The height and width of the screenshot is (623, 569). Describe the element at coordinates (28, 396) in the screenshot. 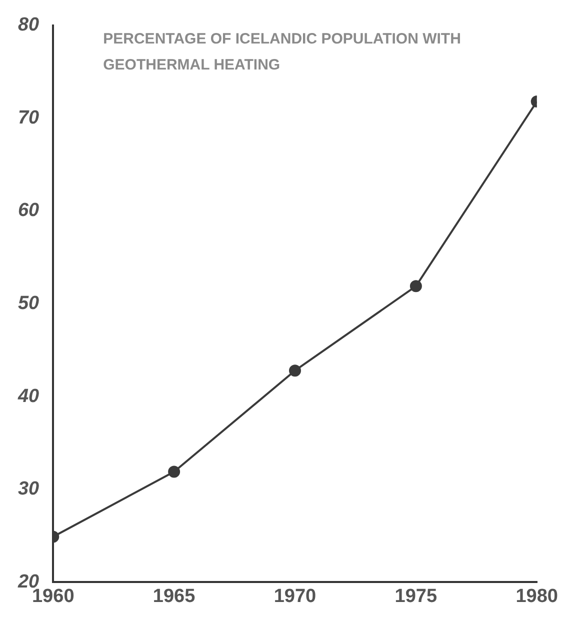

I see `y-tick-label: 40` at that location.